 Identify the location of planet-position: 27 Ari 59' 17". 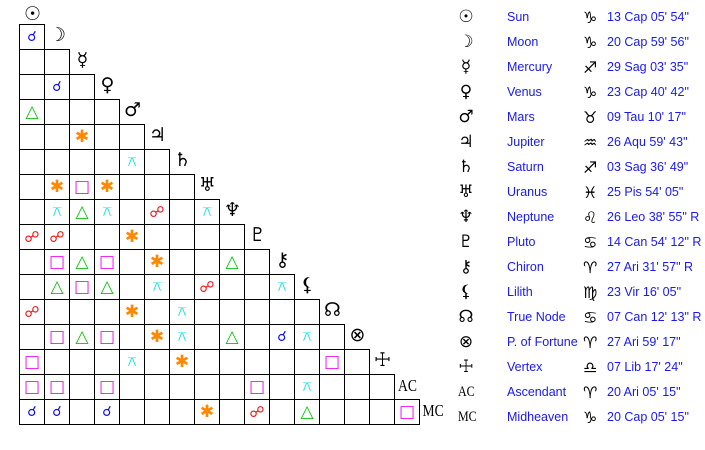
(644, 342).